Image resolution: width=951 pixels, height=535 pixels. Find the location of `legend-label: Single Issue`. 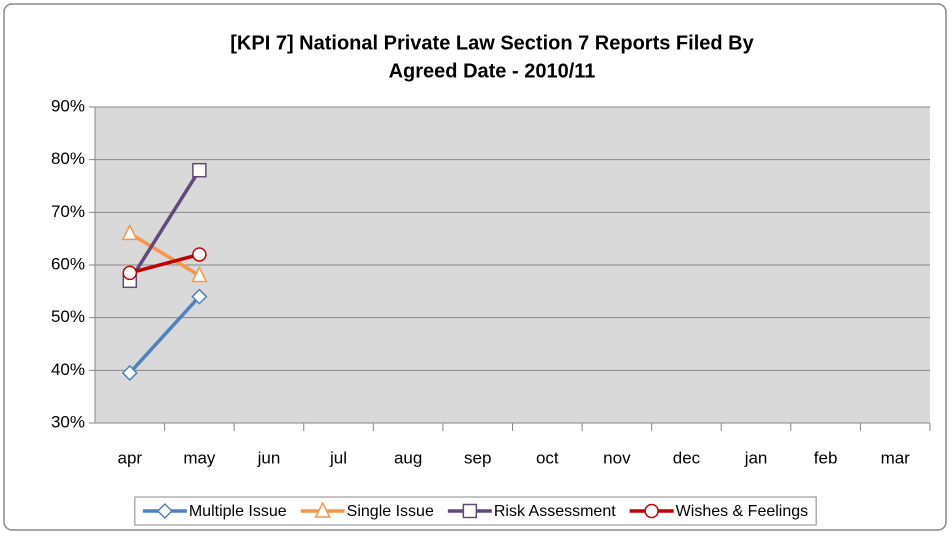

legend-label: Single Issue is located at coordinates (390, 511).